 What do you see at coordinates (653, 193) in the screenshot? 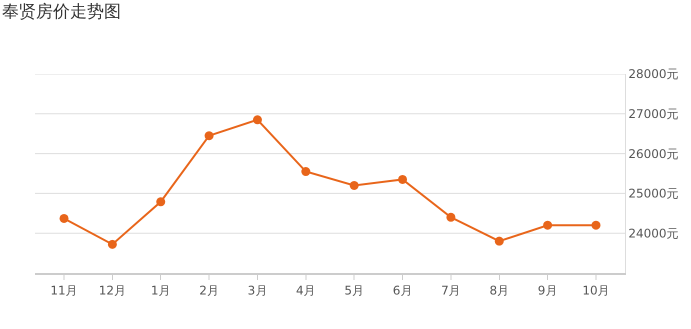
I see `y-tick-label: 25000元` at bounding box center [653, 193].